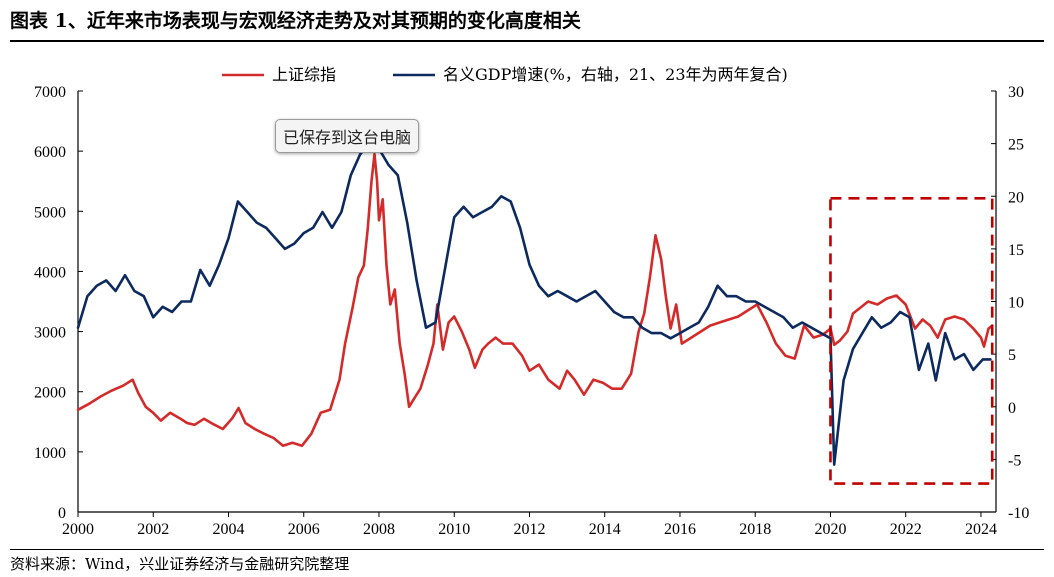  What do you see at coordinates (615, 74) in the screenshot?
I see `legend-label: 名义GDP增速(%，右轴，21、23年为两年复合)` at bounding box center [615, 74].